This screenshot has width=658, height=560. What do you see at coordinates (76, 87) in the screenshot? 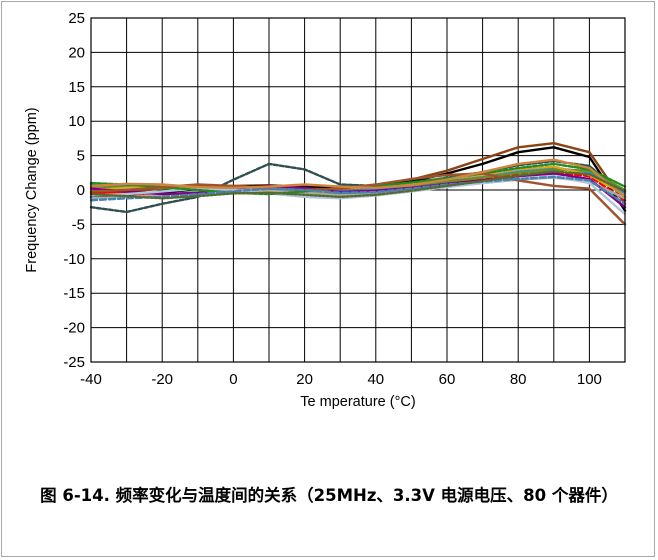
I see `y-tick-label: 15` at bounding box center [76, 87].